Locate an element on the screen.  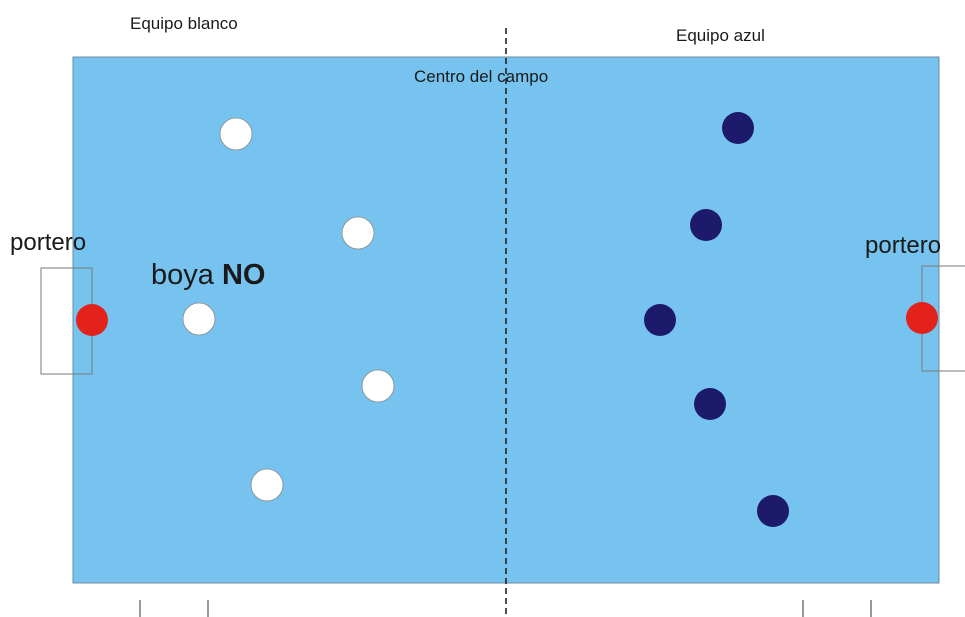
goalkeeper-left-label: portero is located at coordinates (48, 242).